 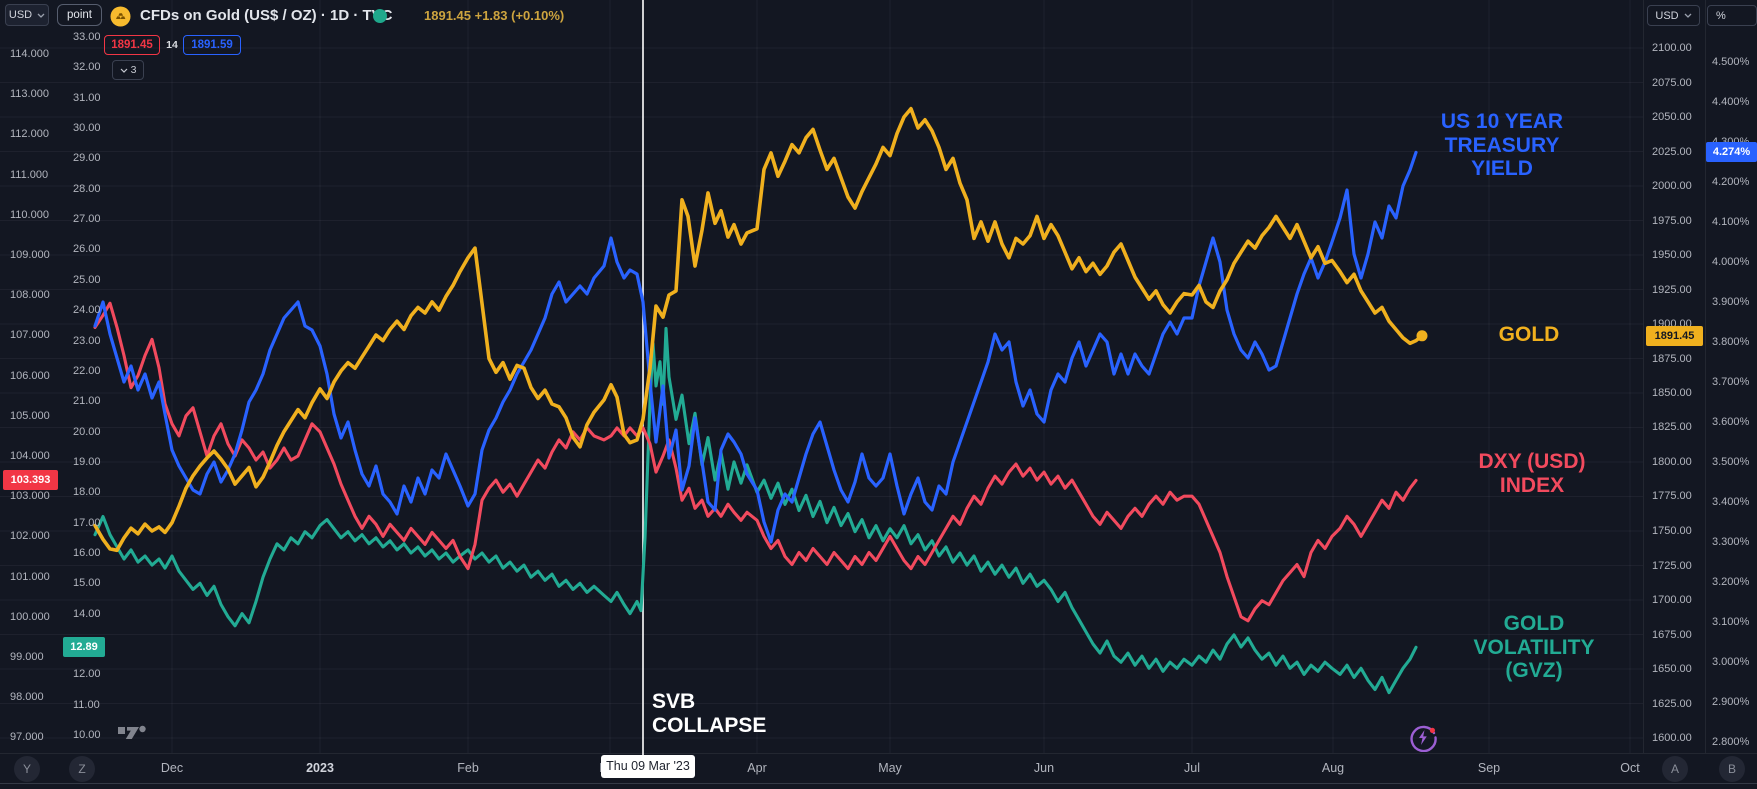 I want to click on gold-scale-tick: 1675.00, so click(x=1672, y=635).